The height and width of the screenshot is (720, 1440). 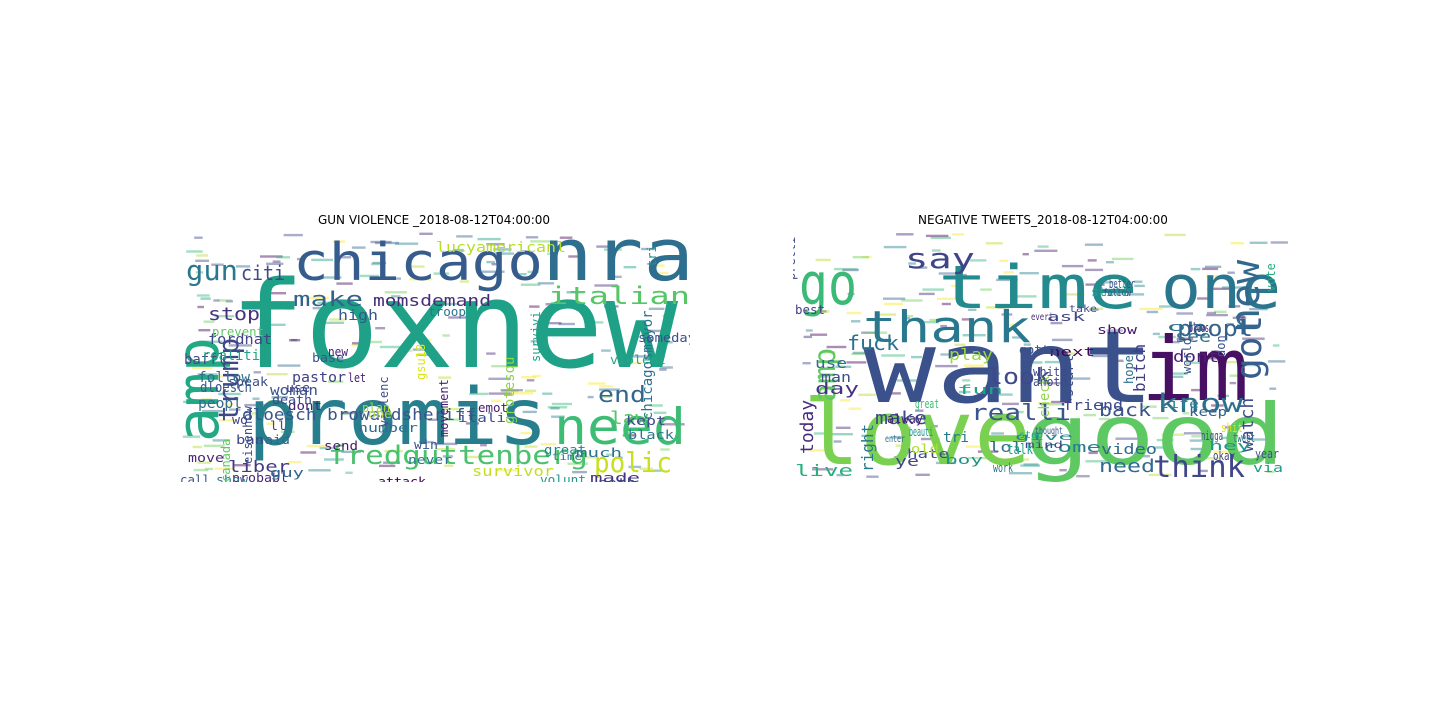 What do you see at coordinates (1093, 406) in the screenshot?
I see `cloud-word: friend` at bounding box center [1093, 406].